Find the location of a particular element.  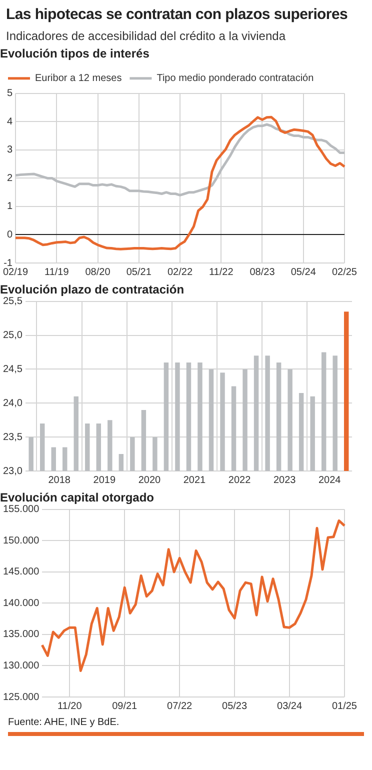

source-note: Fuente: AHE, INE y BdE. is located at coordinates (63, 723).